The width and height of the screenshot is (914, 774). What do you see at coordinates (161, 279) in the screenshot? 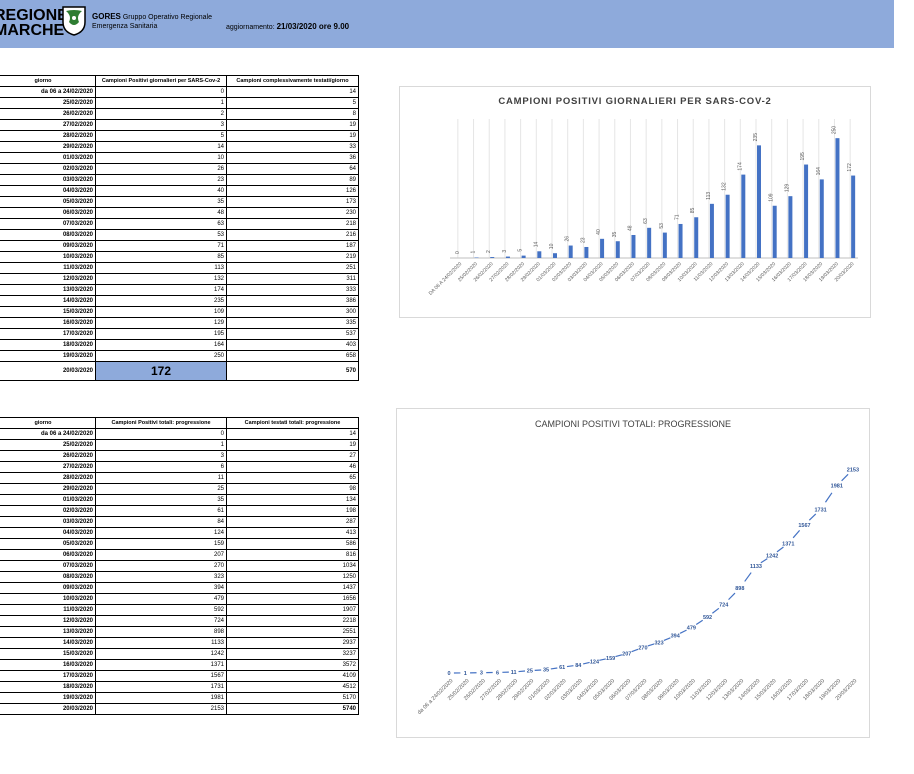
I see `table-cell: 132` at bounding box center [161, 279].